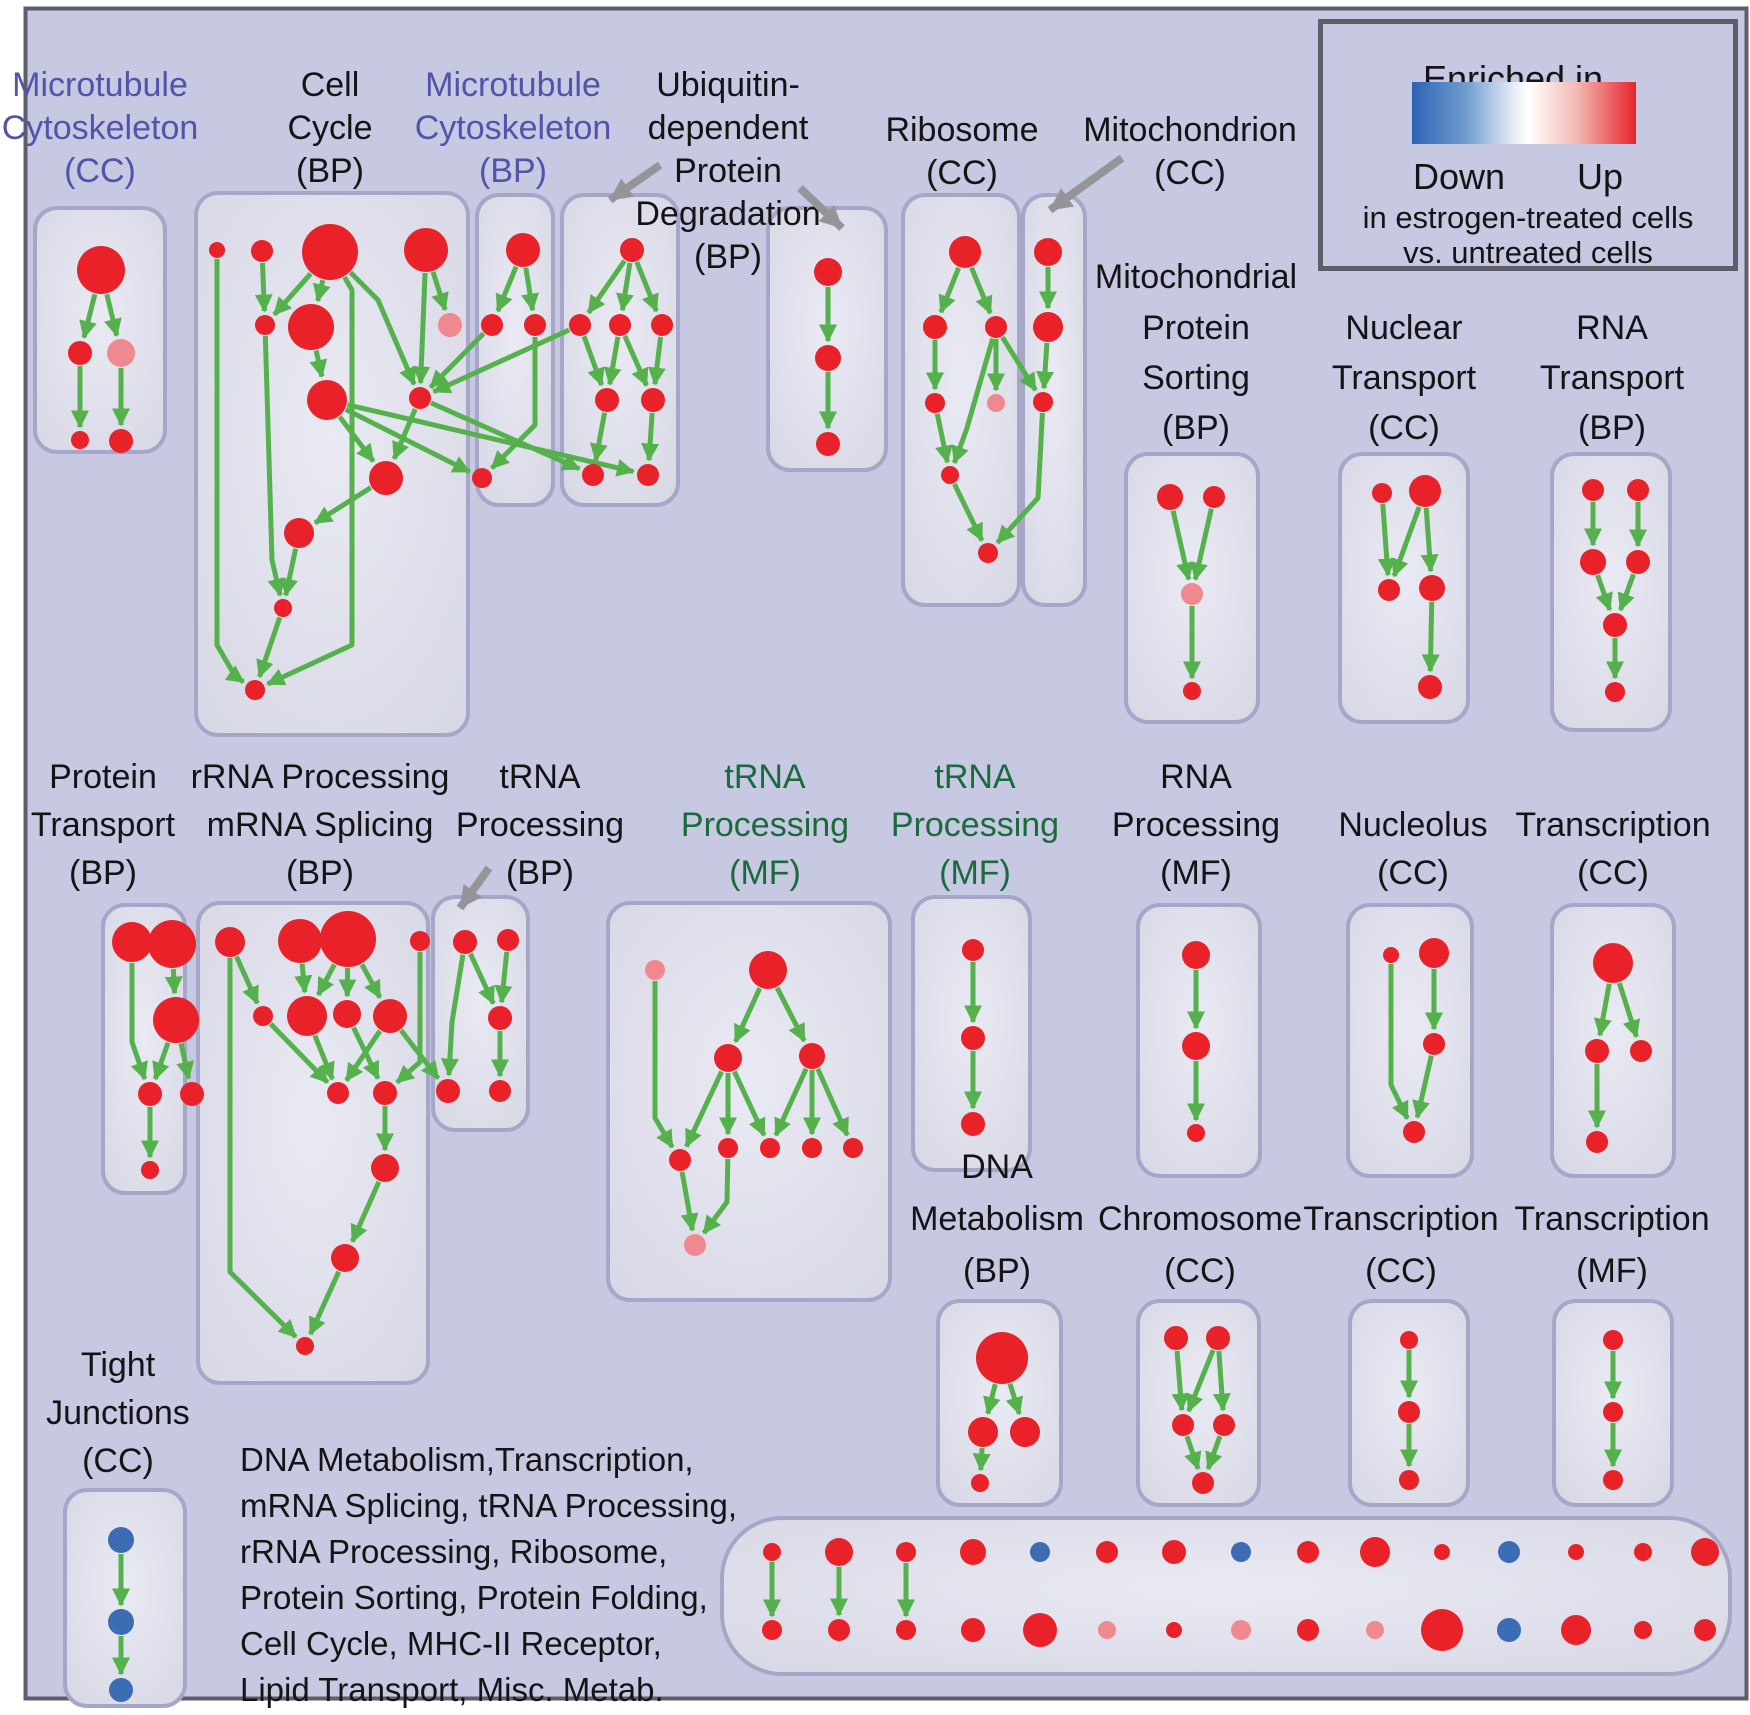 This screenshot has width=1750, height=1715. Describe the element at coordinates (1612, 849) in the screenshot. I see `cluster-label-transcc1: Transcription (CC)` at that location.